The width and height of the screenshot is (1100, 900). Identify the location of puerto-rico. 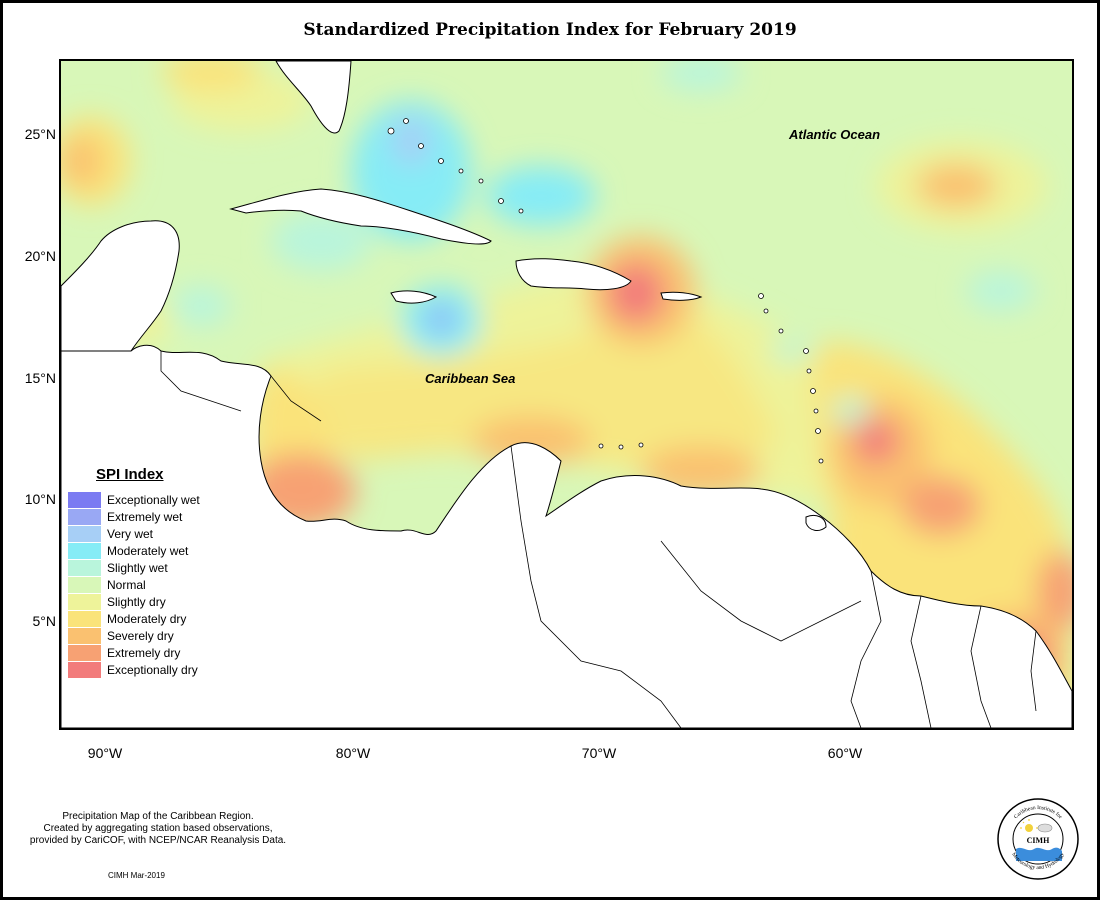
(681, 296).